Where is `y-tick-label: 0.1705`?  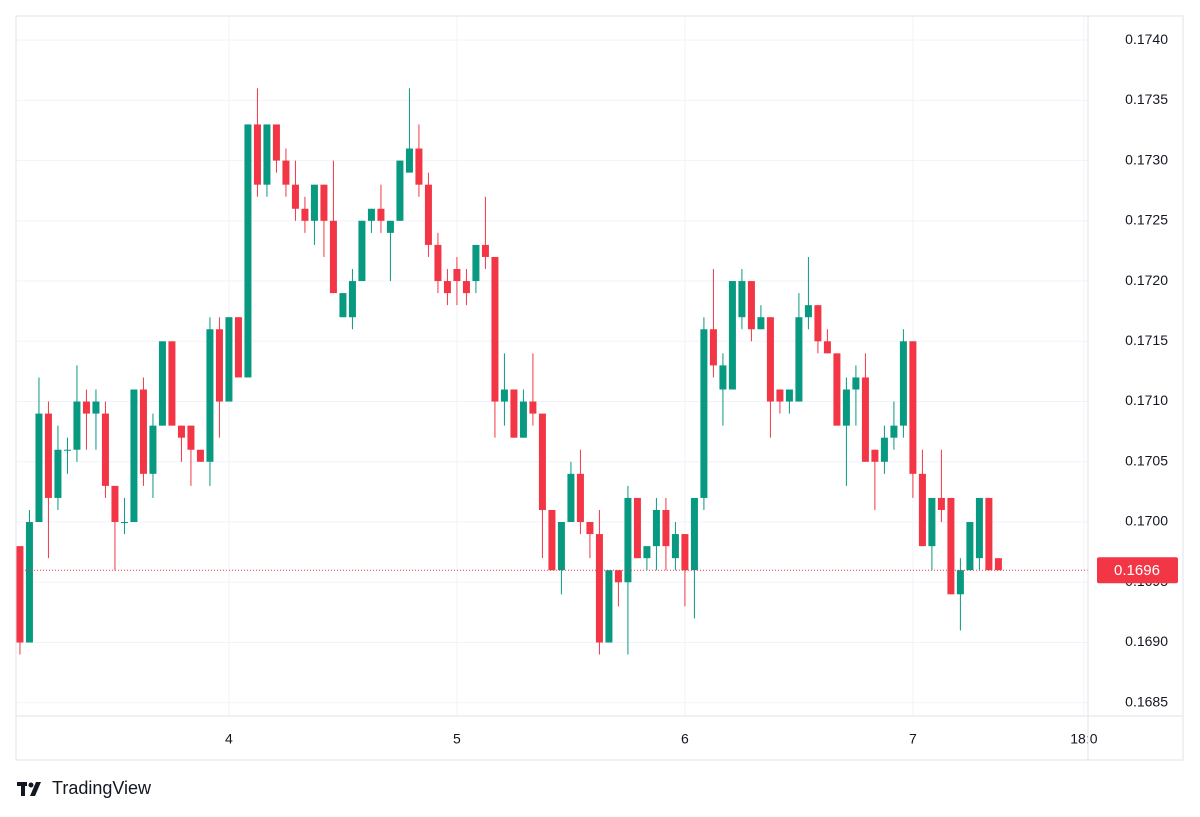 y-tick-label: 0.1705 is located at coordinates (1146, 460).